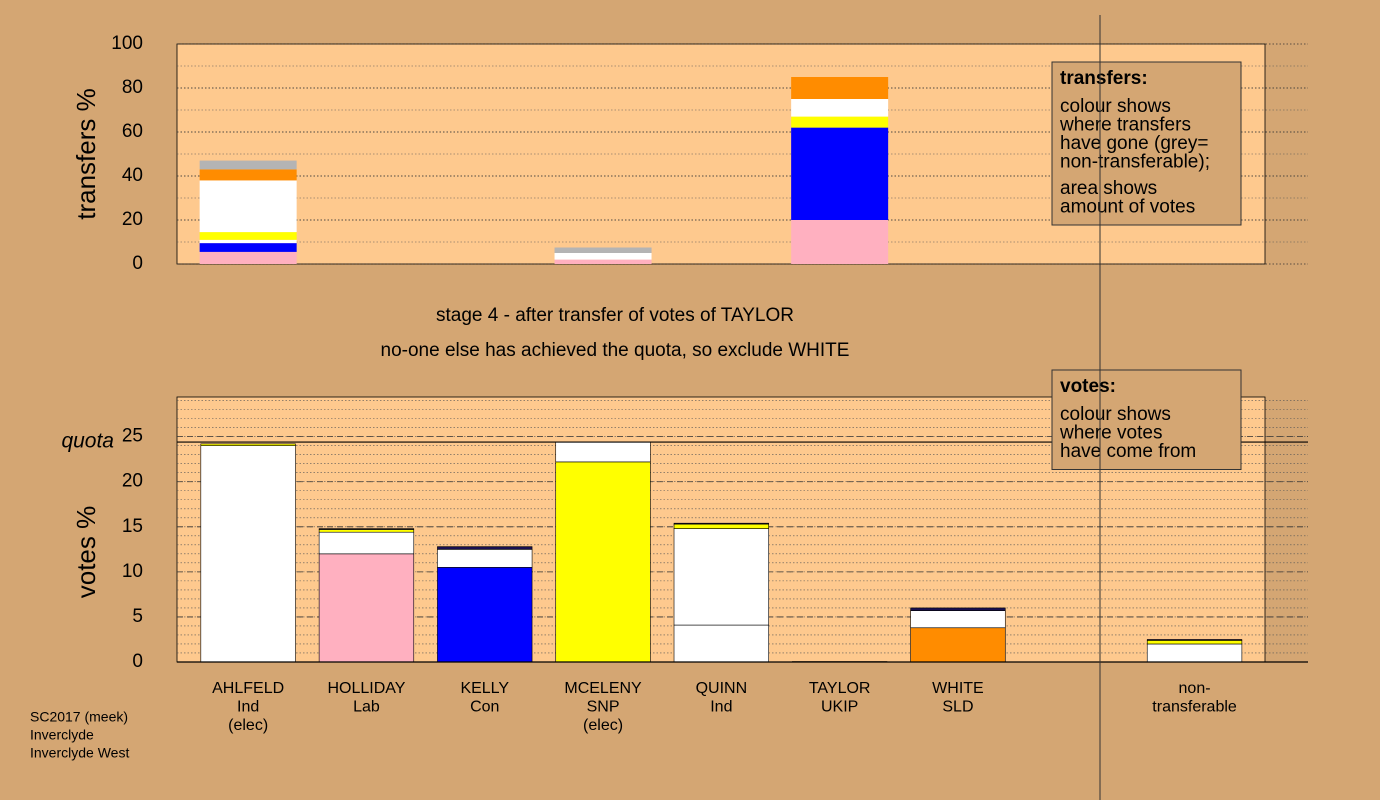  What do you see at coordinates (79, 753) in the screenshot?
I see `footer: Inverclyde West` at bounding box center [79, 753].